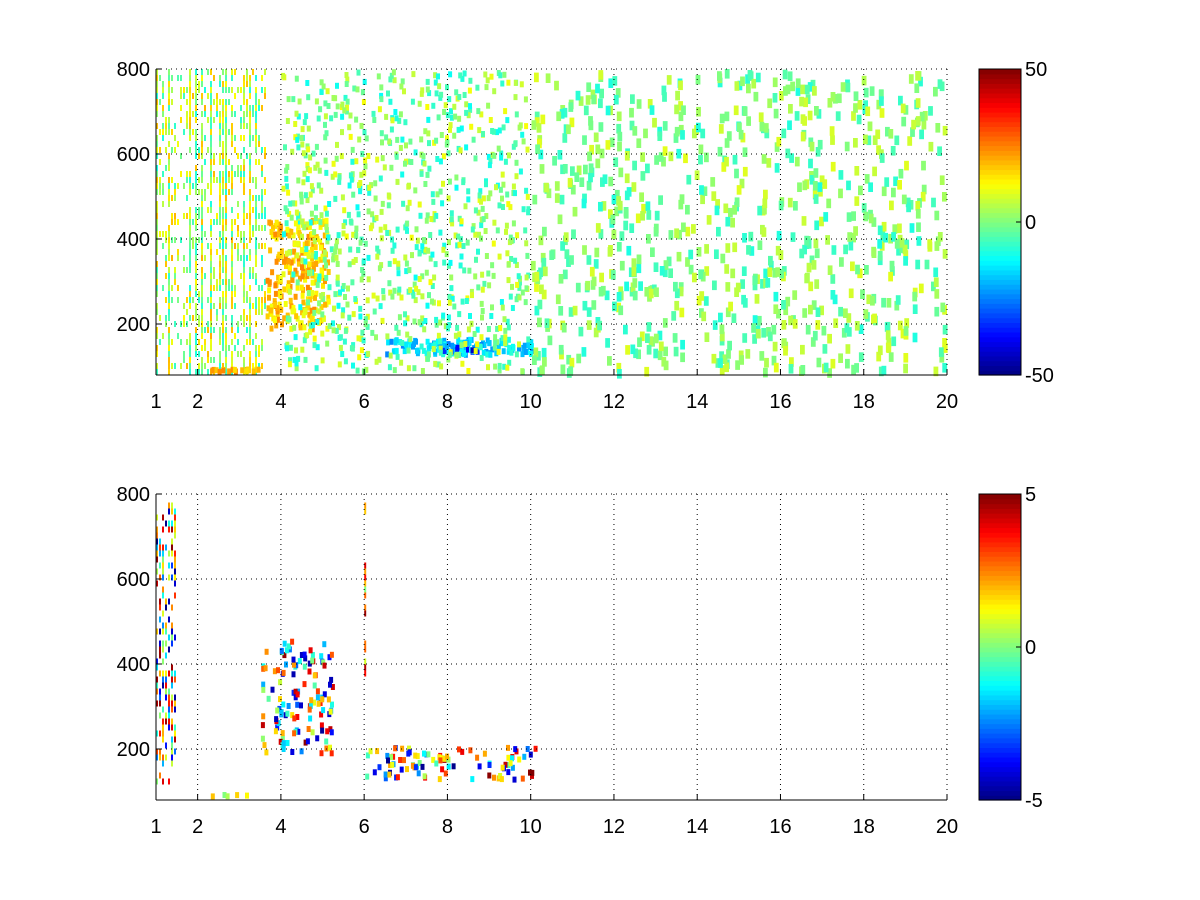 Image resolution: width=1200 pixels, height=900 pixels. What do you see at coordinates (280, 827) in the screenshot?
I see `x-tick-label: 4` at bounding box center [280, 827].